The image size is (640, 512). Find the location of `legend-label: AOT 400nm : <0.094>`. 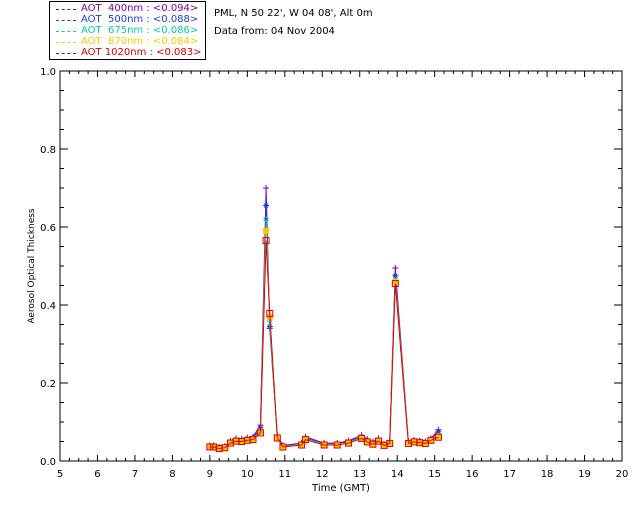

legend-label: AOT 400nm : <0.094> is located at coordinates (140, 8).